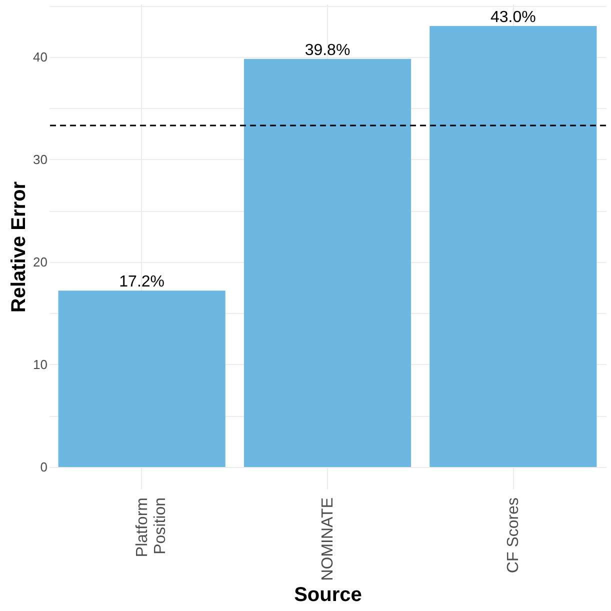 The width and height of the screenshot is (611, 611). I want to click on y-tick-label: 30, so click(40, 159).